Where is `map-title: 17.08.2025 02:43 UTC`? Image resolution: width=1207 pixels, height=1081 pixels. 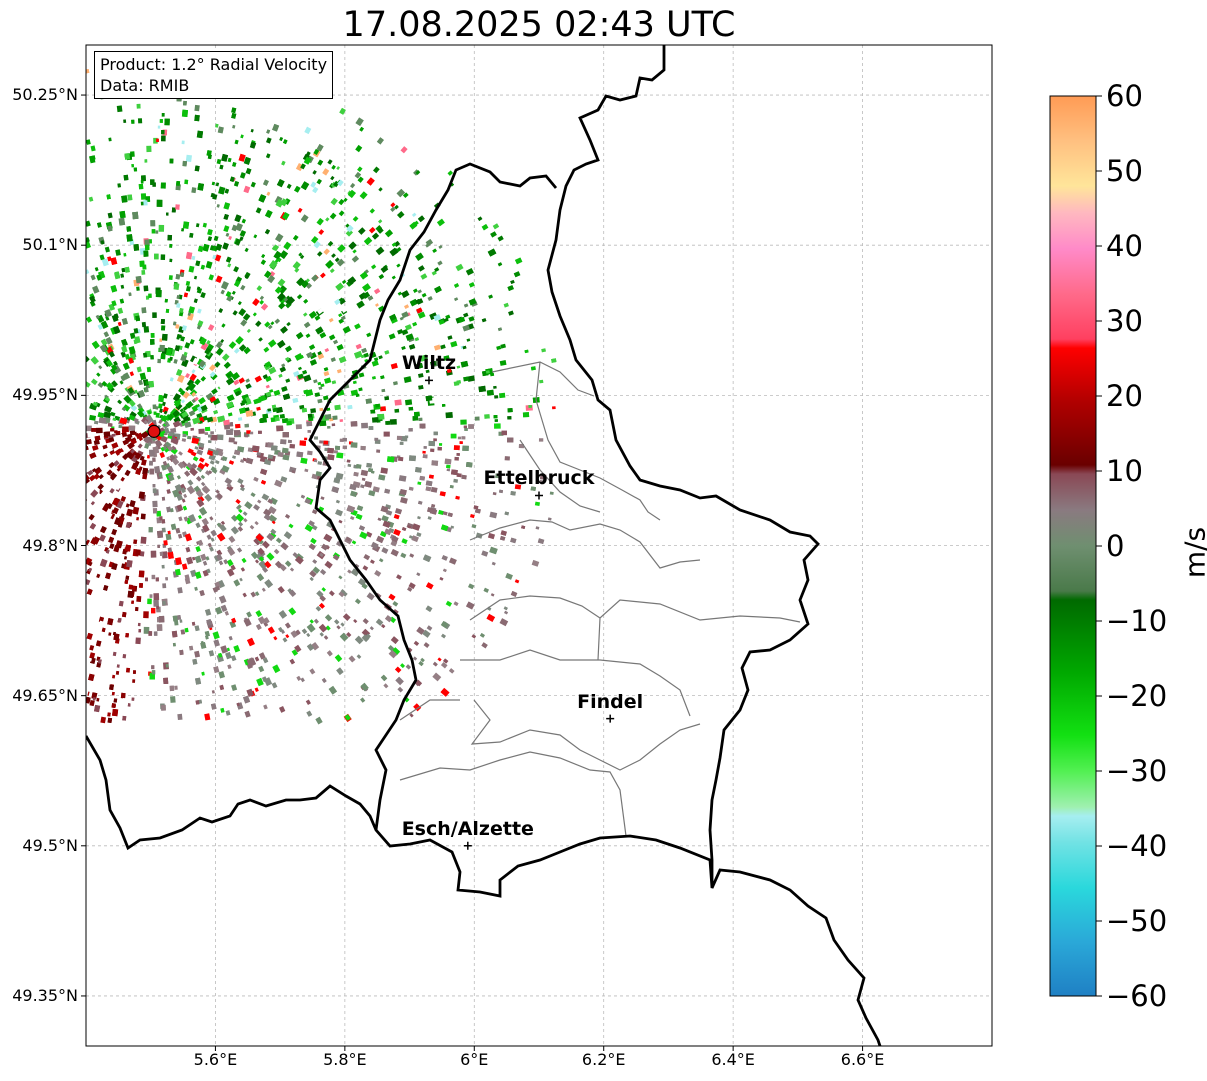 map-title: 17.08.2025 02:43 UTC is located at coordinates (539, 25).